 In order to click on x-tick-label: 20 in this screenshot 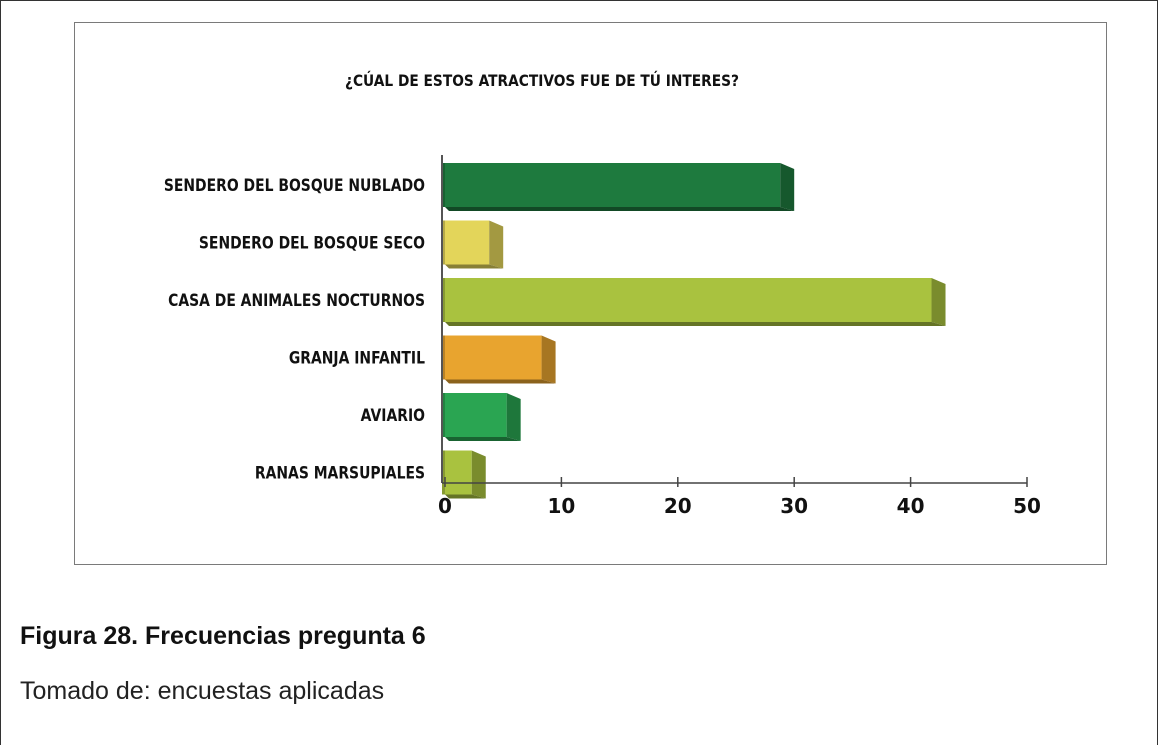, I will do `click(678, 506)`.